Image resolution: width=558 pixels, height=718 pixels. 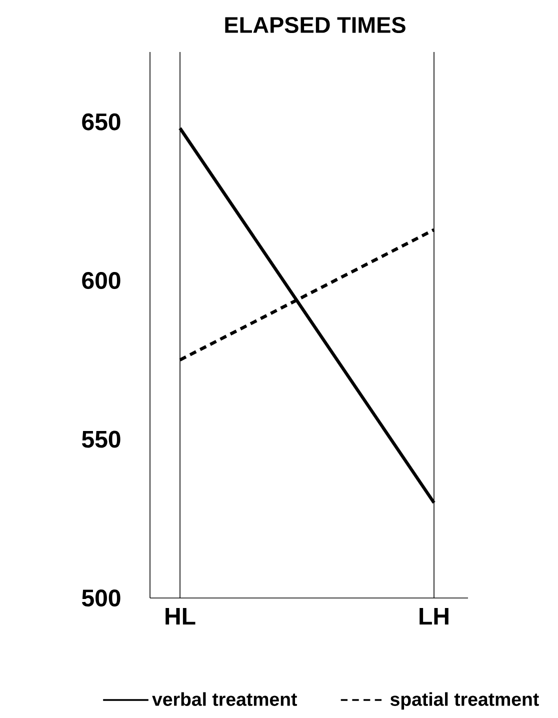 I want to click on y-tick-label: 600, so click(x=101, y=281).